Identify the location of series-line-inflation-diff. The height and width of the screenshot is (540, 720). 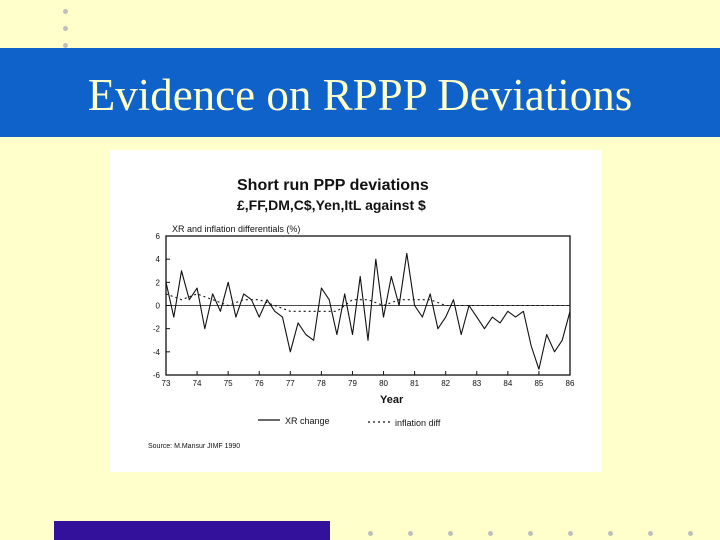
(367, 302).